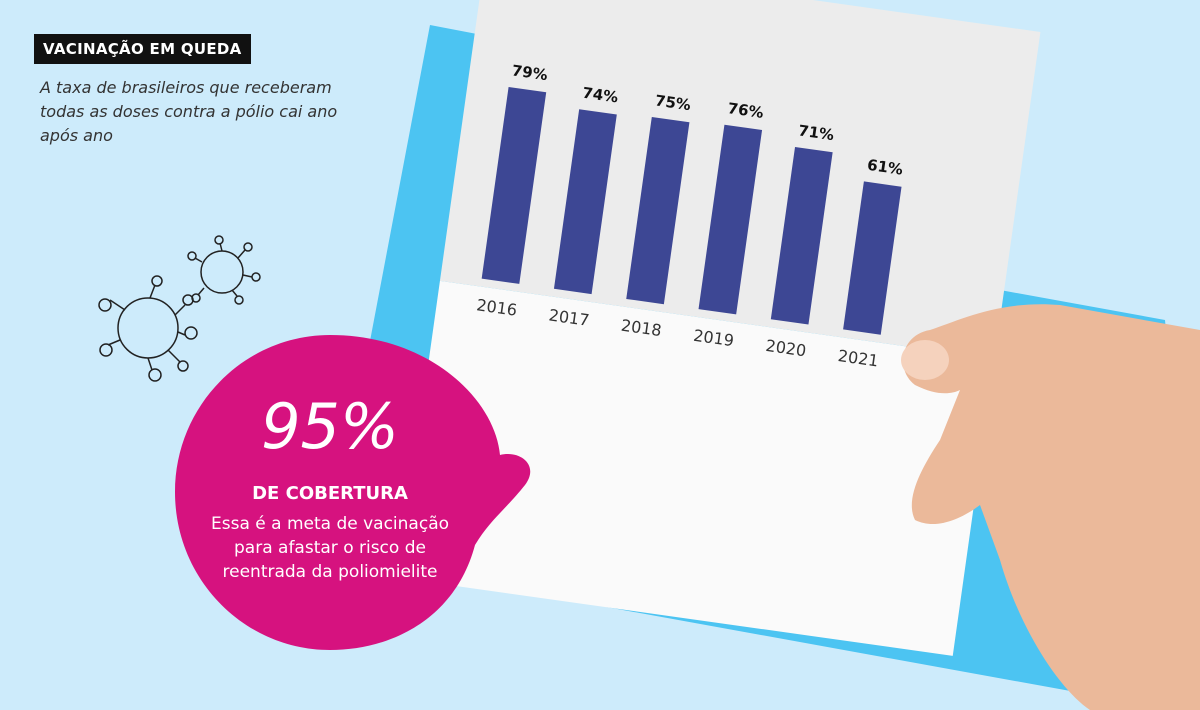 The image size is (1200, 710). I want to click on value-label: 74%, so click(600, 95).